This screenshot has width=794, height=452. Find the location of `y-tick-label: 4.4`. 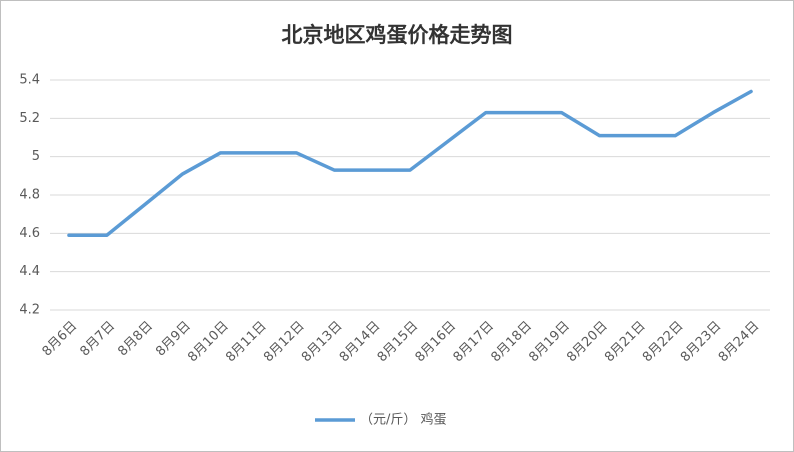

y-tick-label: 4.4 is located at coordinates (29, 271).